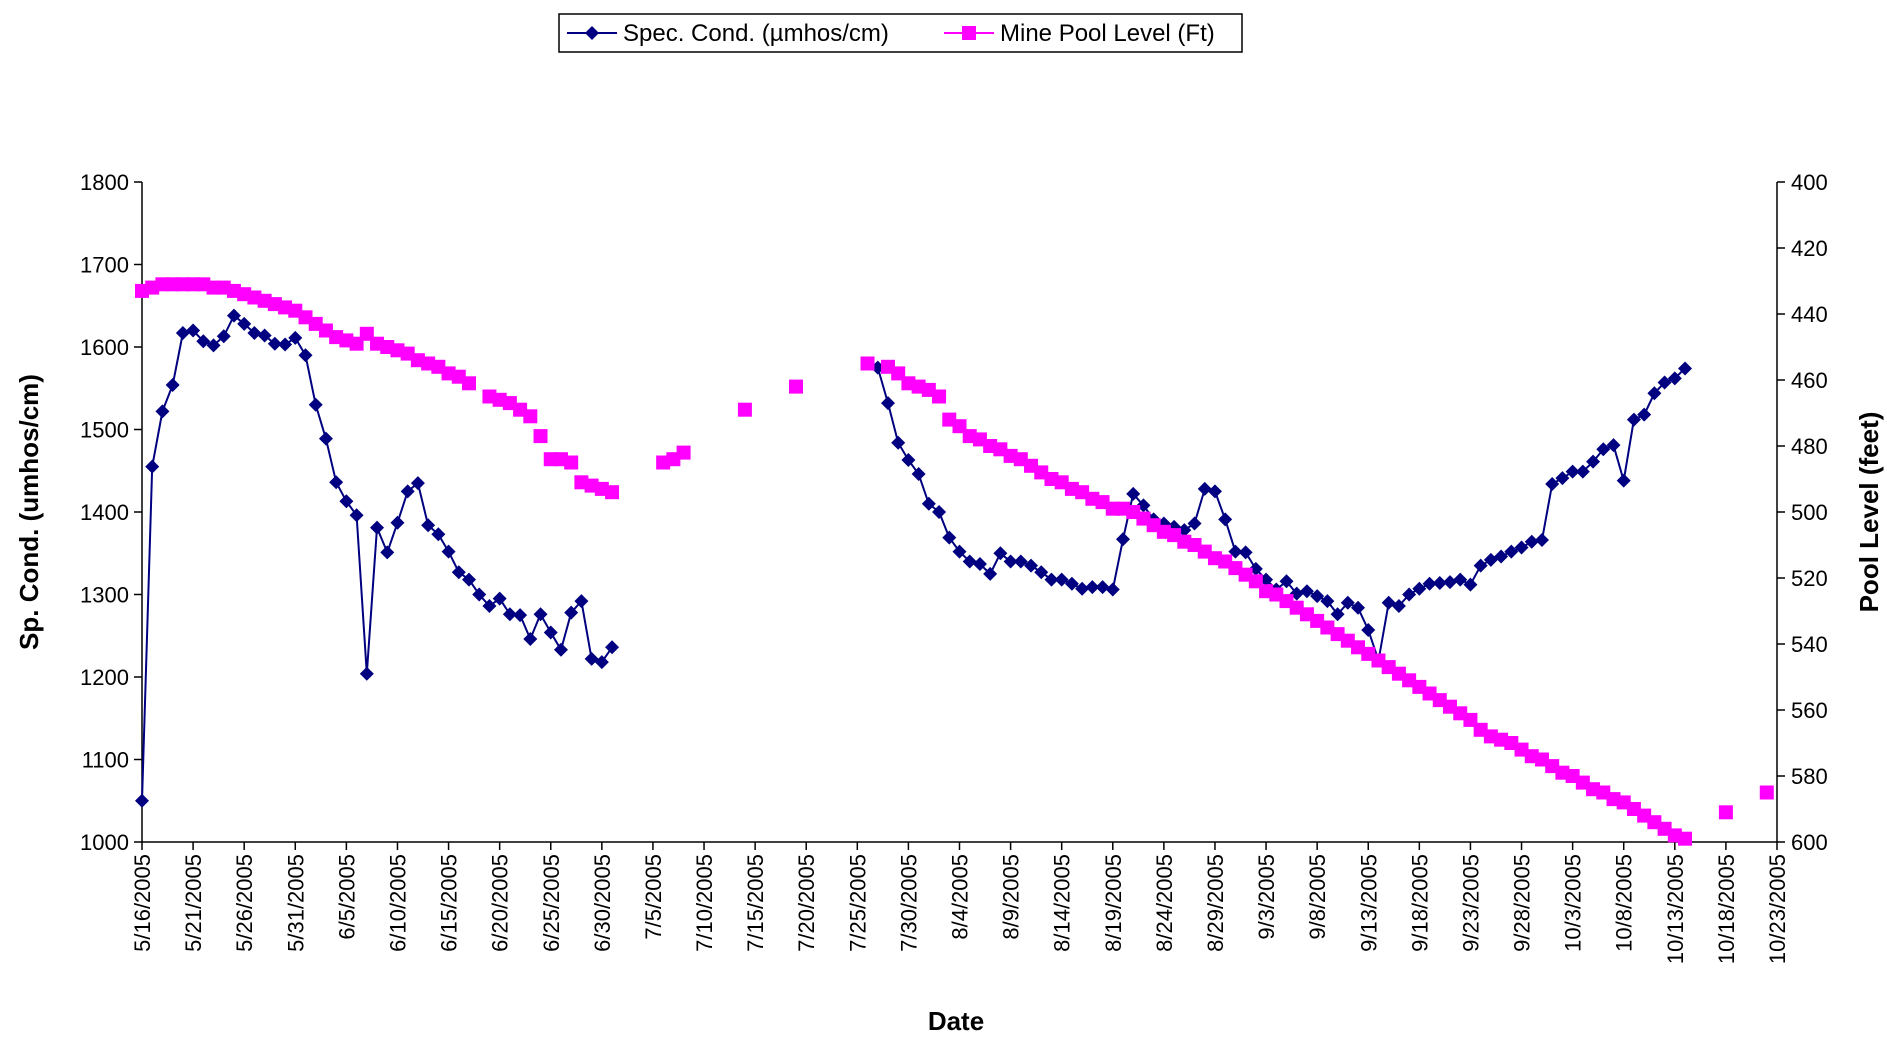 This screenshot has height=1037, width=1887. I want to click on legend-marker-mine-pool-level, so click(969, 33).